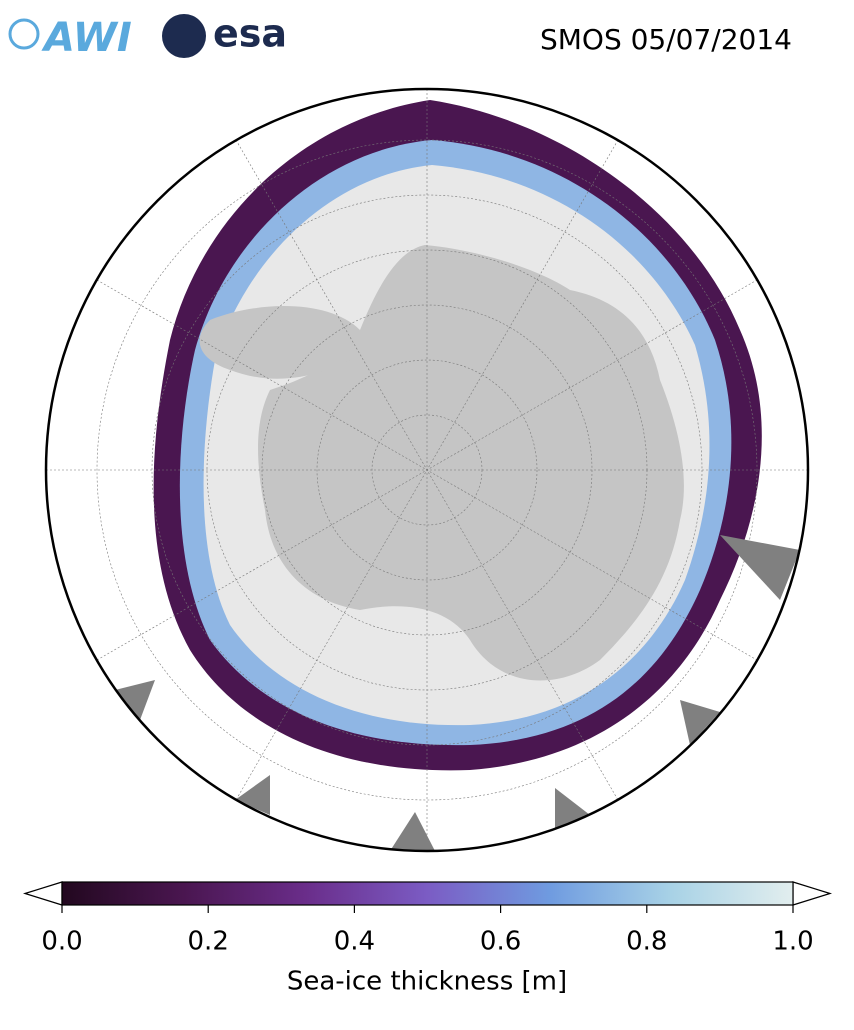 The width and height of the screenshot is (854, 1030). Describe the element at coordinates (24, 34) in the screenshot. I see `awi-logo-icon` at that location.